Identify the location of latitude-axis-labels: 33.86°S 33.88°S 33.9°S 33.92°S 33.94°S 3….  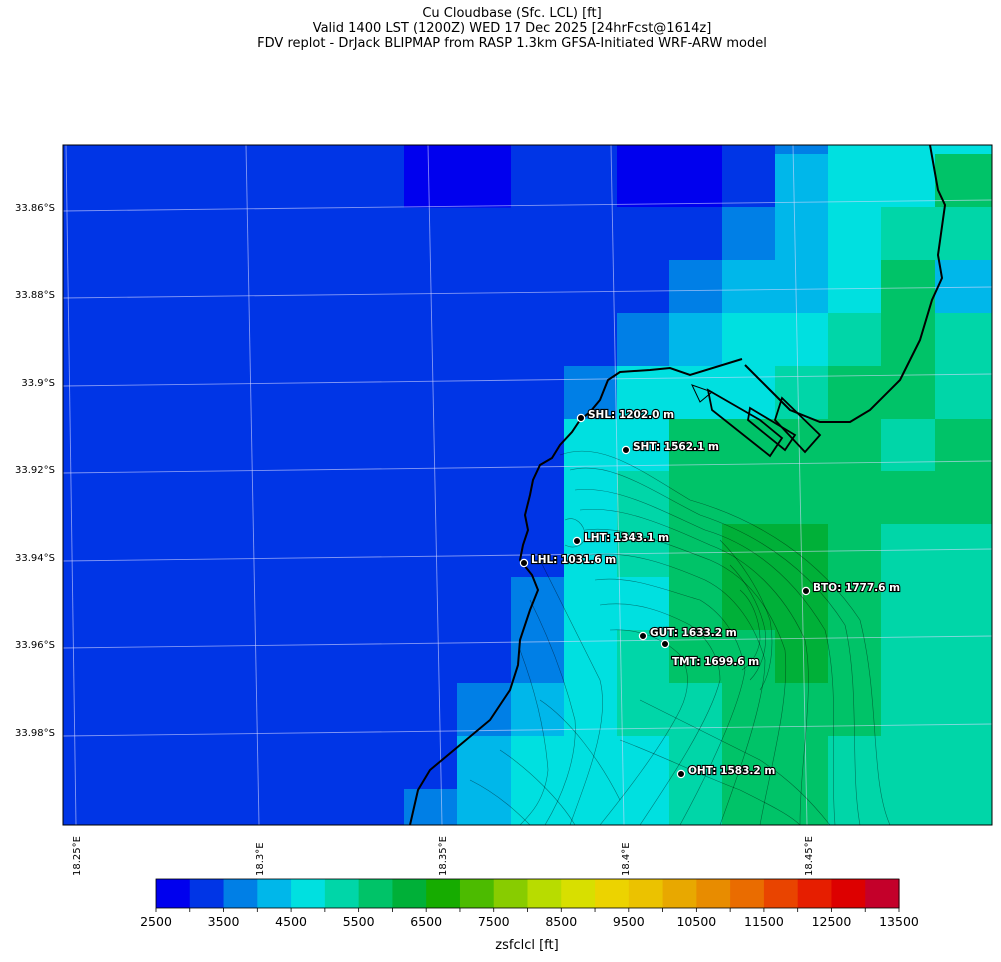
(35, 471).